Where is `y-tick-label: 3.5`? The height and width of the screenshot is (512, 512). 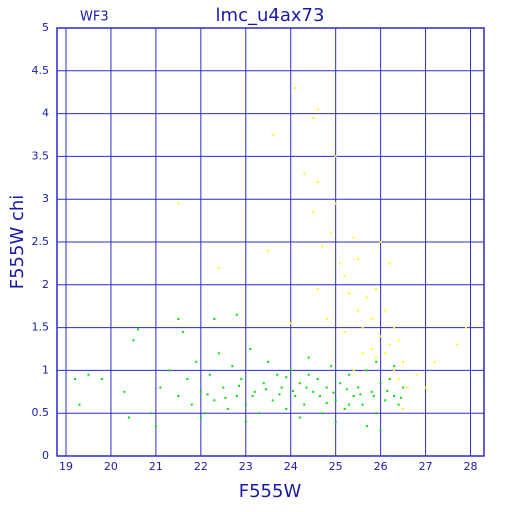
y-tick-label: 3.5 is located at coordinates (41, 155).